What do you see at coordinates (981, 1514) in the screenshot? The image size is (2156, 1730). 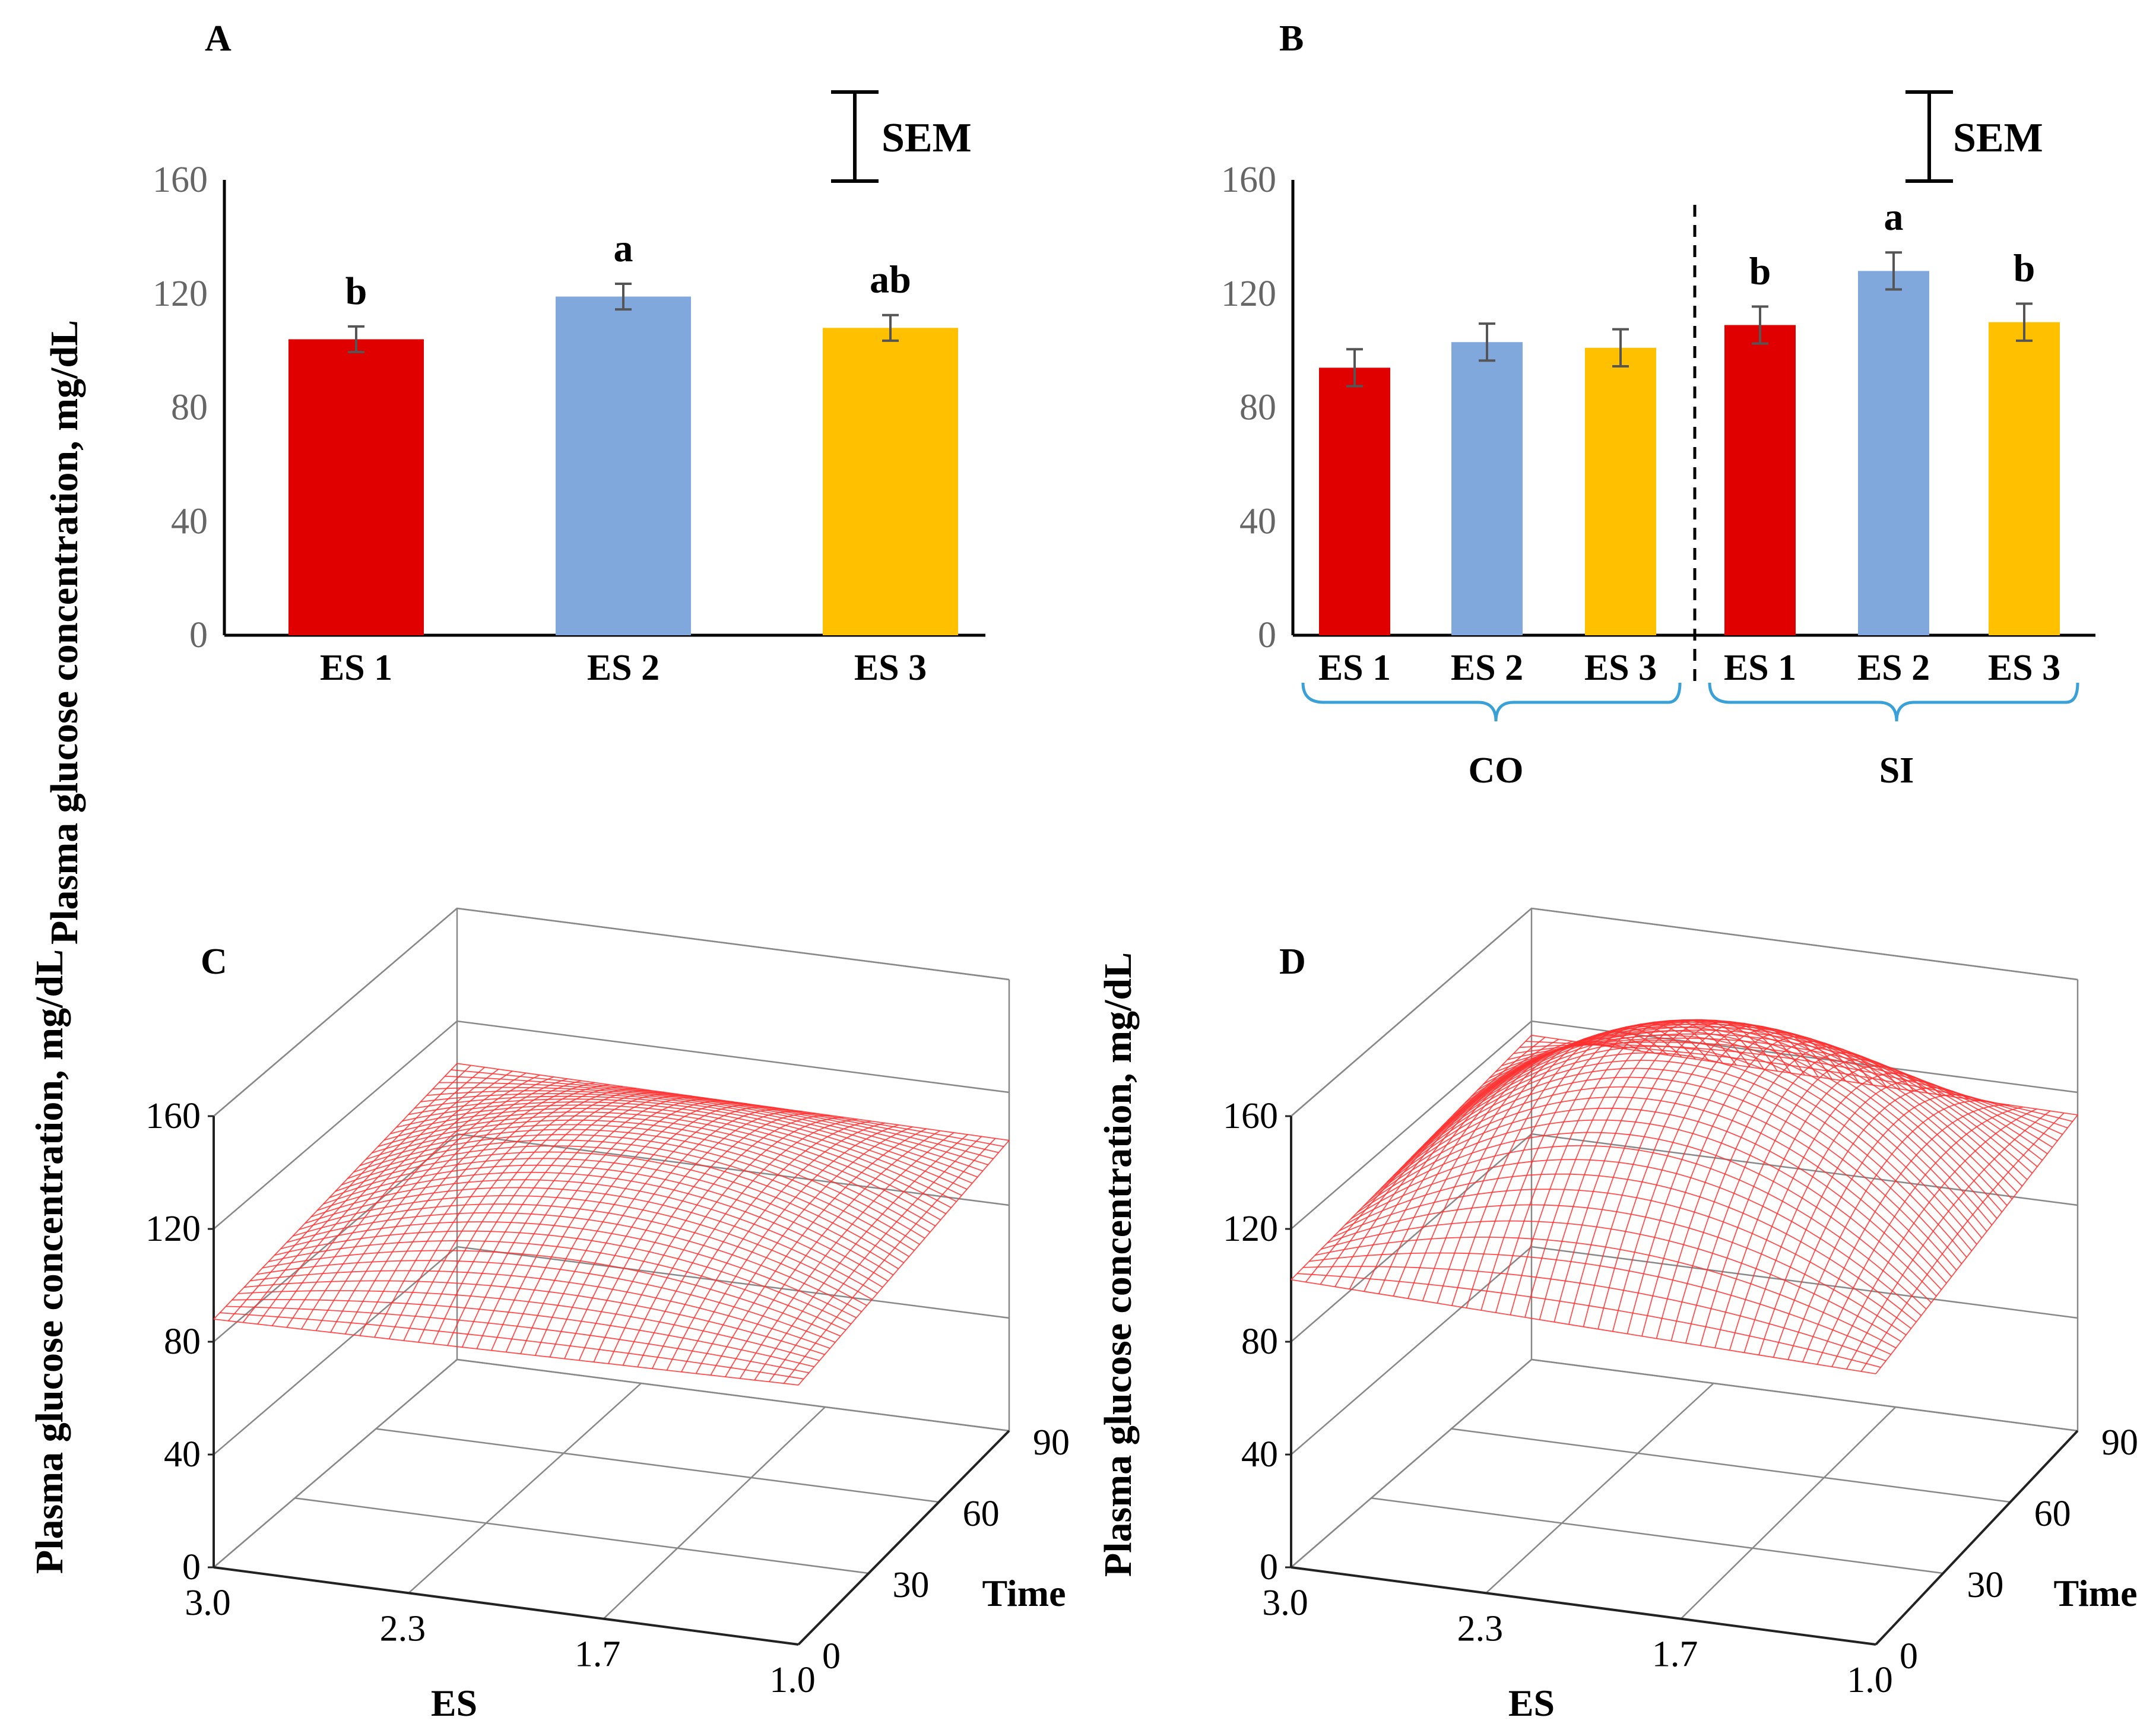 I see `time-tick-label: 60` at bounding box center [981, 1514].